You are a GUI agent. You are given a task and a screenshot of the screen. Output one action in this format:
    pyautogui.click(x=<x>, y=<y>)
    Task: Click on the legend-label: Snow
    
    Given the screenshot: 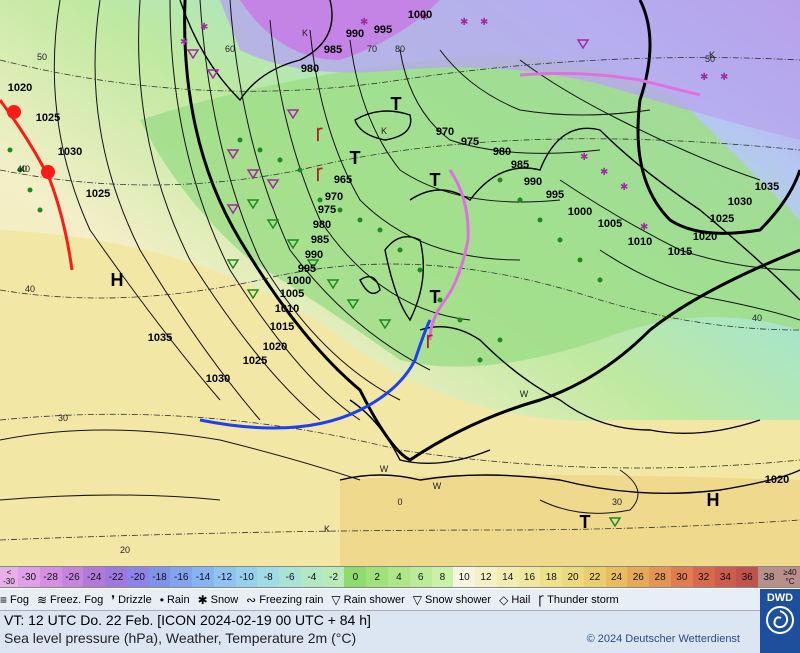 What is the action you would take?
    pyautogui.click(x=224, y=599)
    